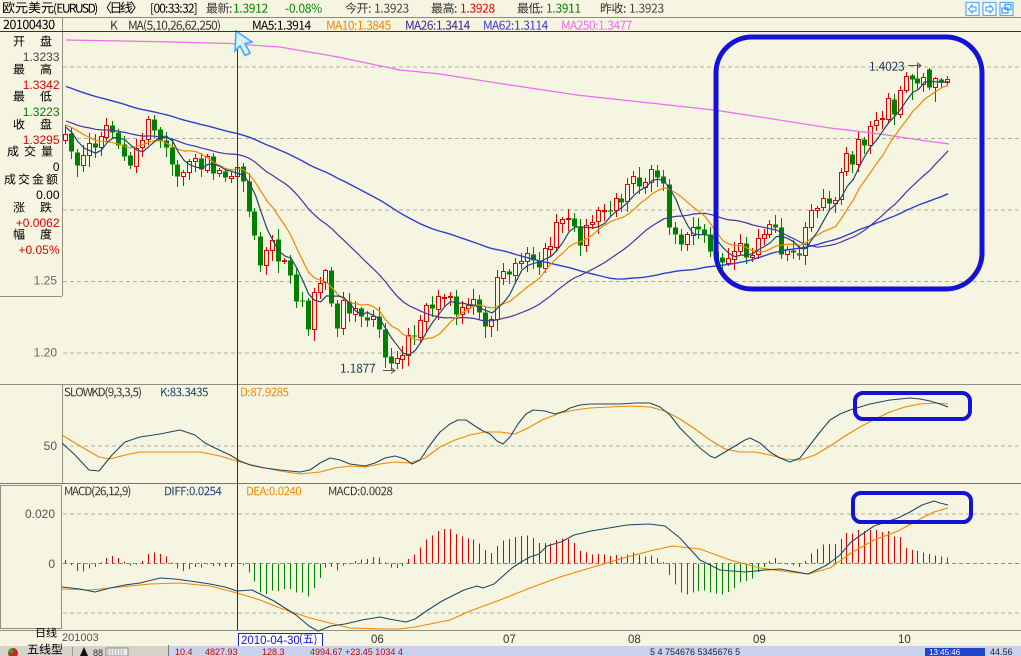 This screenshot has width=1021, height=656. What do you see at coordinates (273, 651) in the screenshot?
I see `svg-text: 128.3` at bounding box center [273, 651].